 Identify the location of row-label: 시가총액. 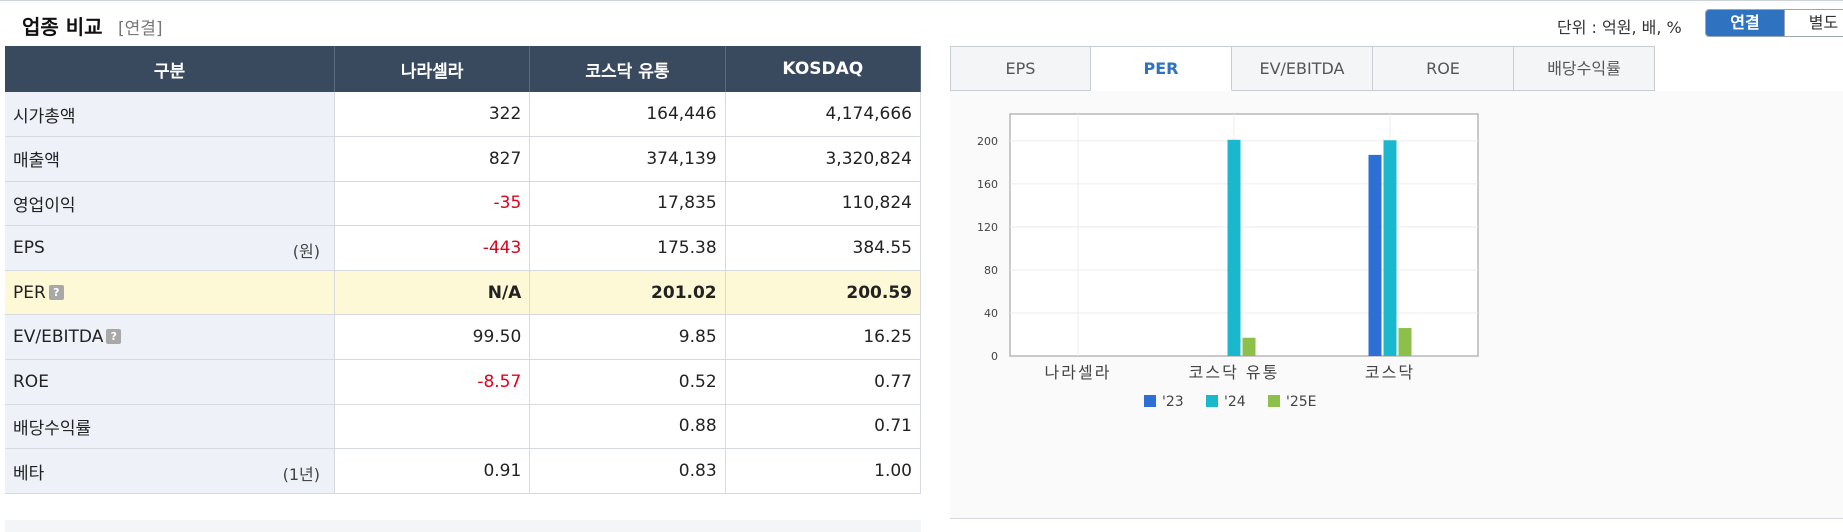
(44, 116).